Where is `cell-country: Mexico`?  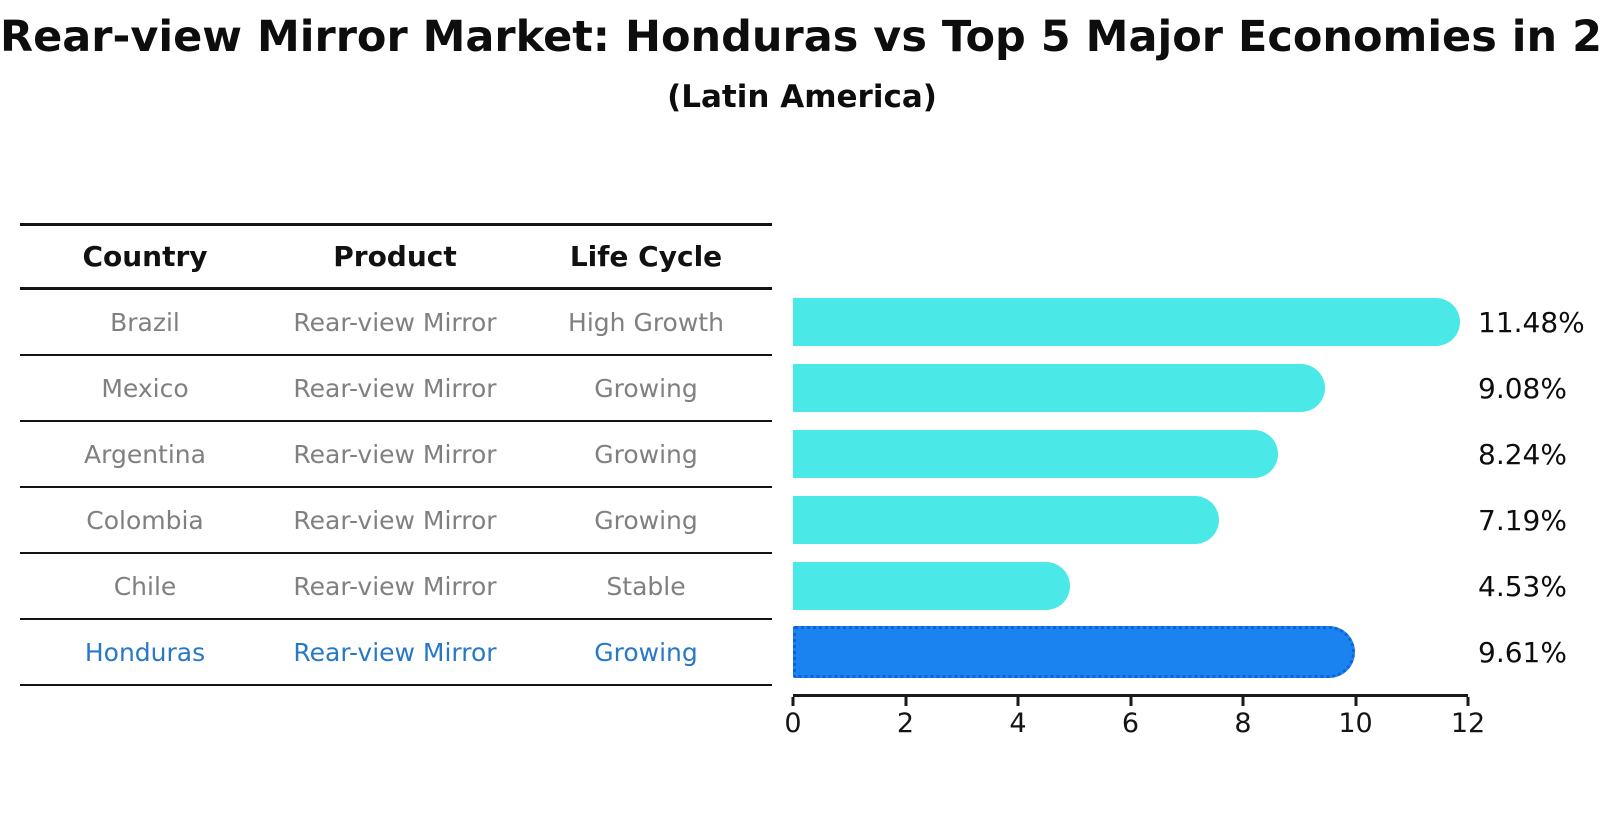
cell-country: Mexico is located at coordinates (145, 388).